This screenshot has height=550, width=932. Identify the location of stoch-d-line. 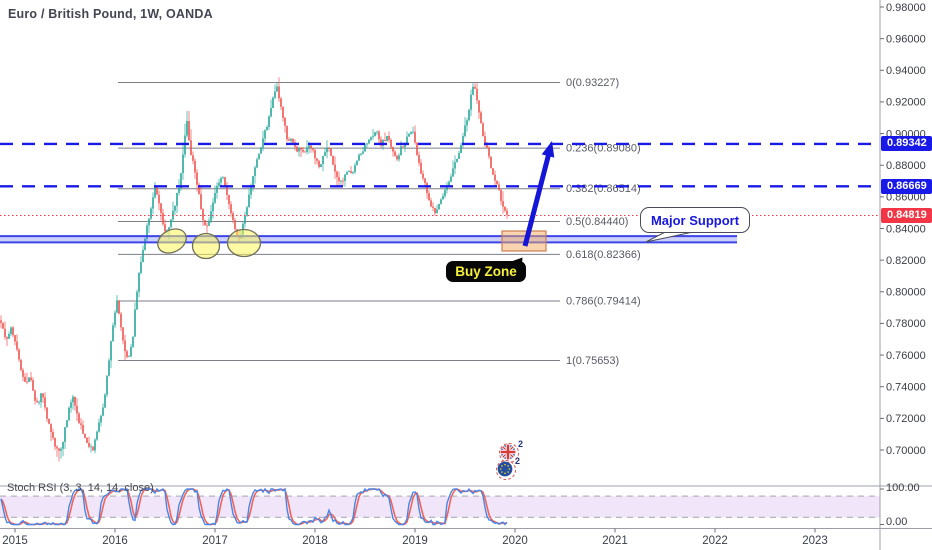
(254, 507).